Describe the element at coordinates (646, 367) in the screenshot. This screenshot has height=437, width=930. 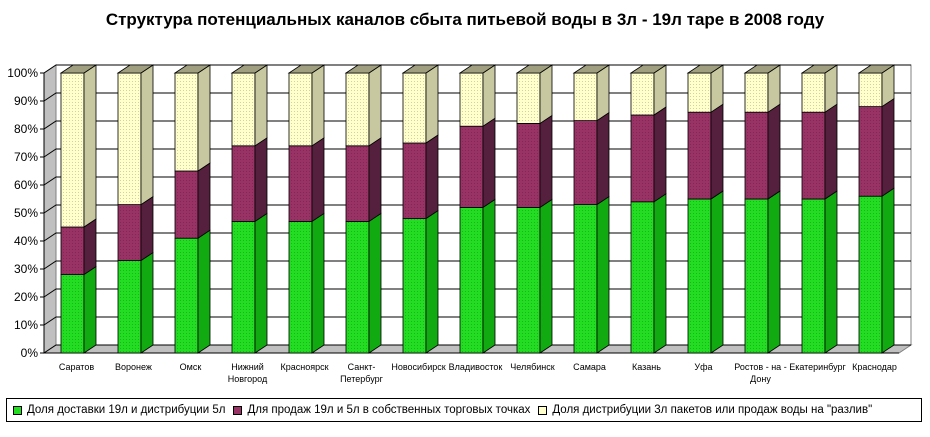
I see `x-tick-label: Казань` at that location.